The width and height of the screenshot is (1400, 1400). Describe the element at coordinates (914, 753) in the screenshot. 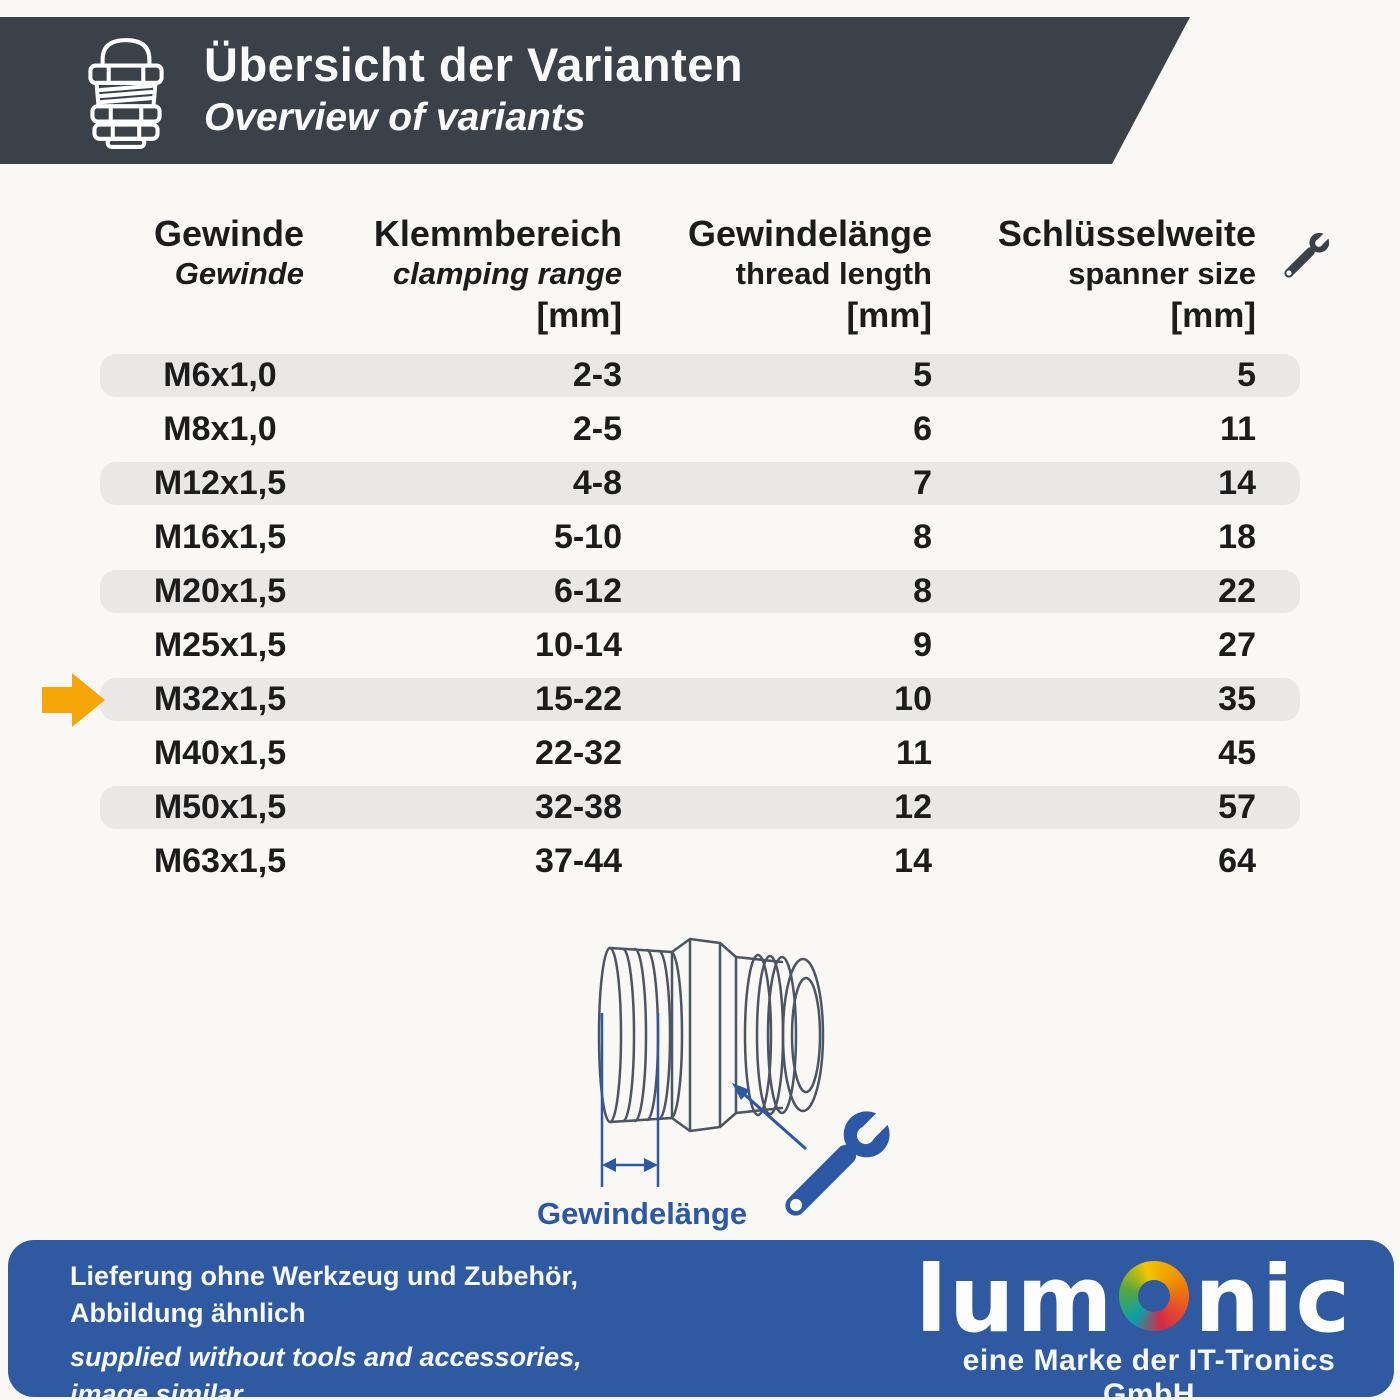

I see `cell-thread-length: 11` at that location.